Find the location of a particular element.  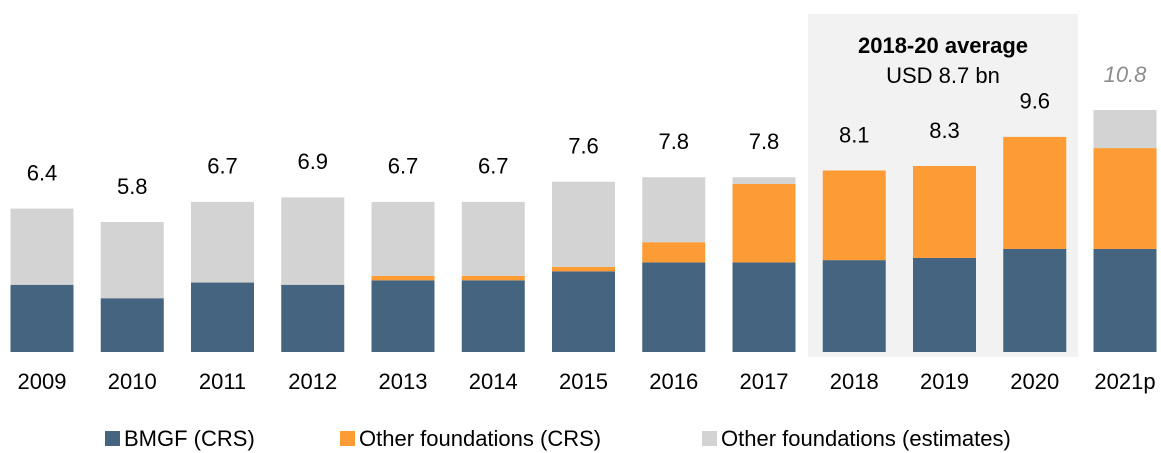

x-tick-label: 2021p is located at coordinates (1124, 381).